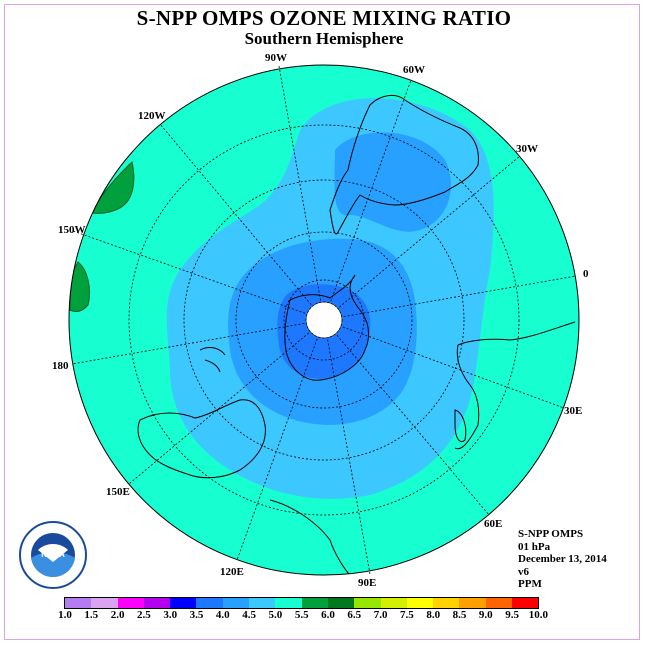 This screenshot has height=648, width=648. I want to click on africa-coast, so click(515, 385).